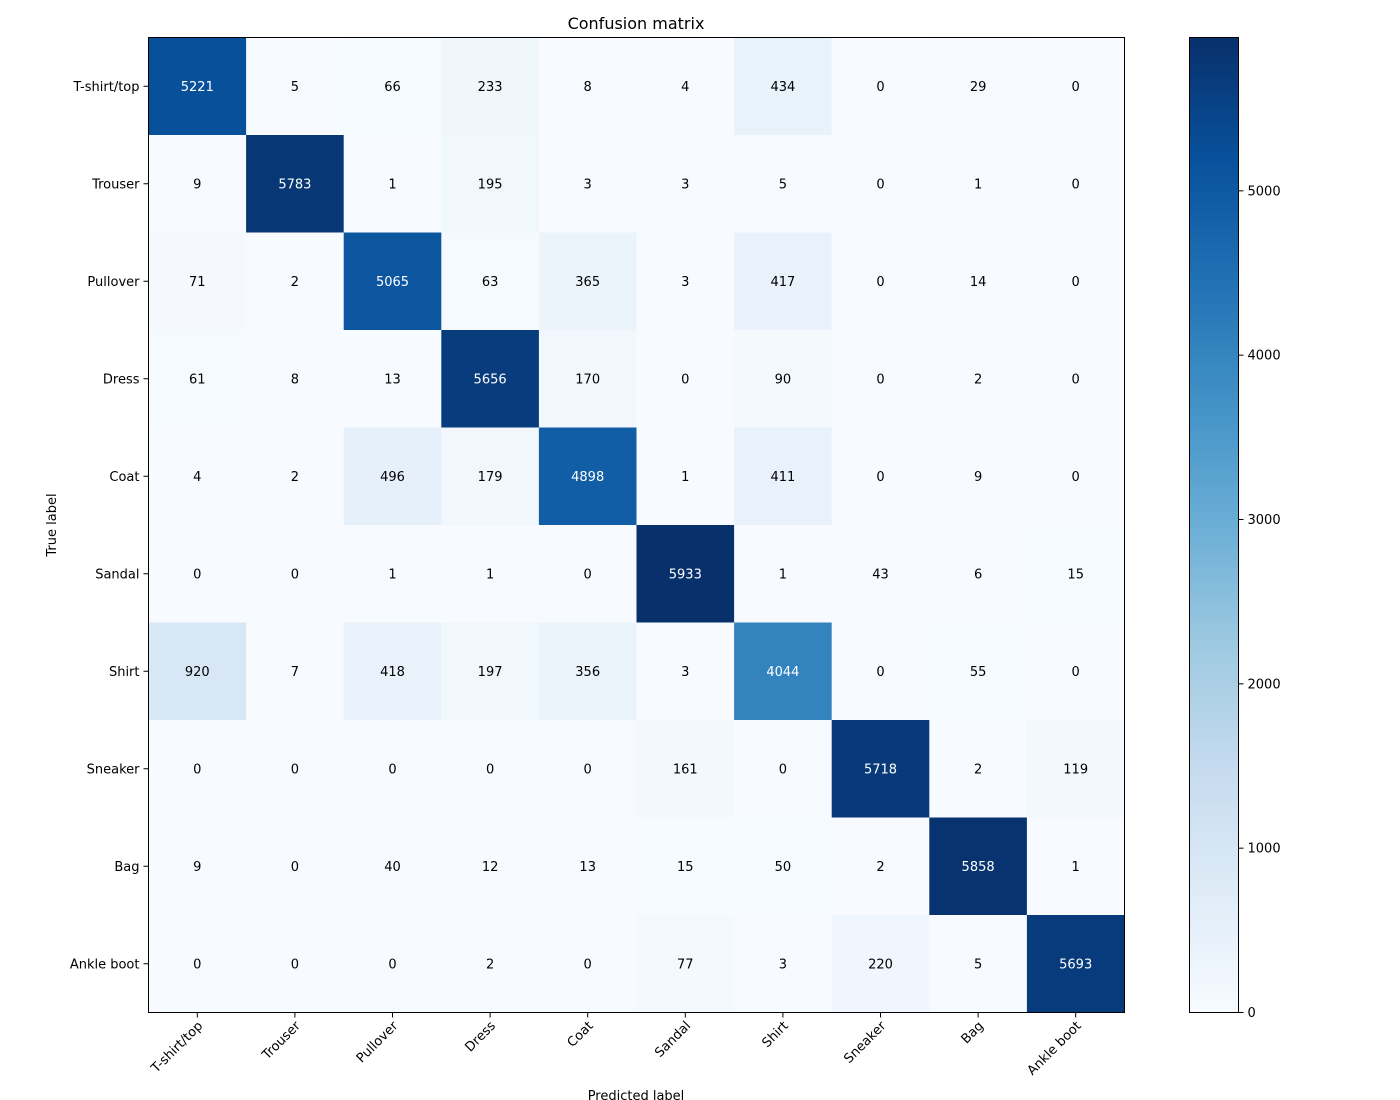 The width and height of the screenshot is (1400, 1100). What do you see at coordinates (1235, 529) in the screenshot?
I see `colorbar: 0 1000 2000 3000 4000 5000` at bounding box center [1235, 529].